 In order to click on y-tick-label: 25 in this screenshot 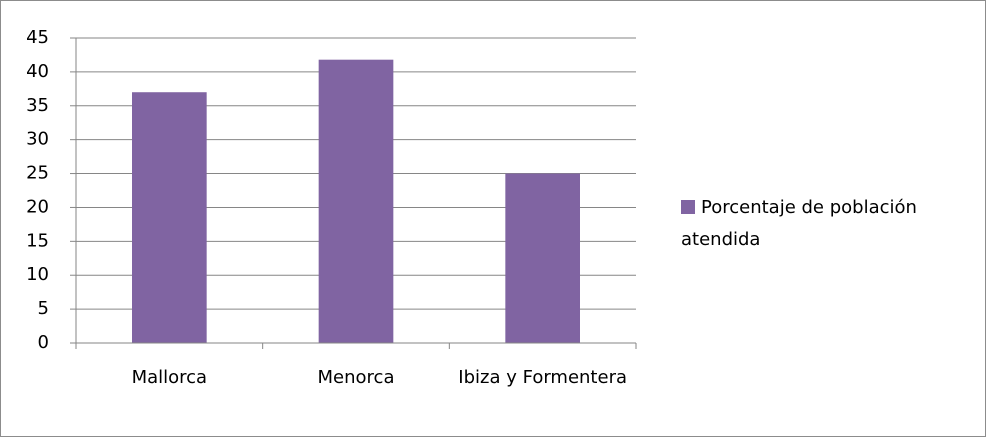, I will do `click(37, 173)`.